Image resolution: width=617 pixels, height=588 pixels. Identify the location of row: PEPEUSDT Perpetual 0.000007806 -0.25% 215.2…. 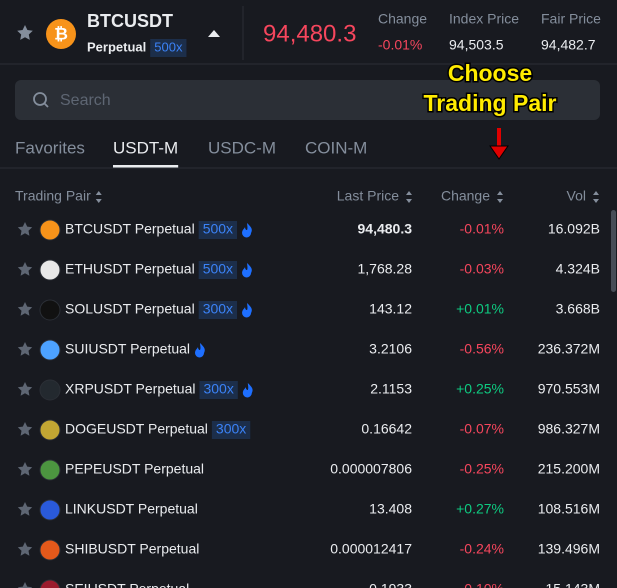
(308, 470).